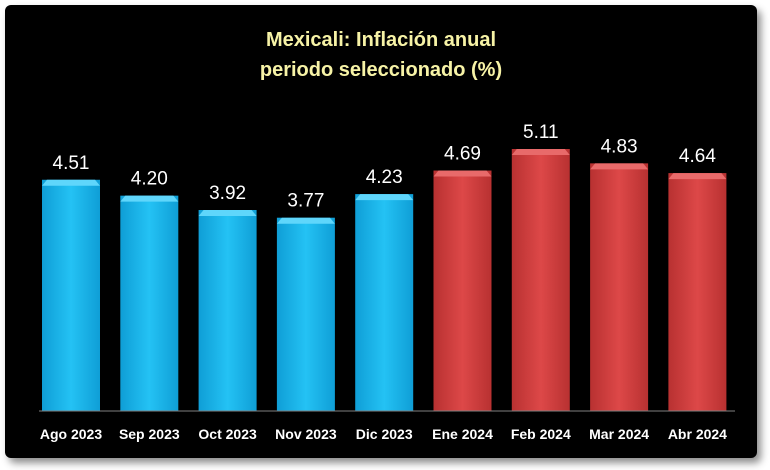 The image size is (770, 470). Describe the element at coordinates (227, 193) in the screenshot. I see `bar-value-label-2: 3.92` at that location.